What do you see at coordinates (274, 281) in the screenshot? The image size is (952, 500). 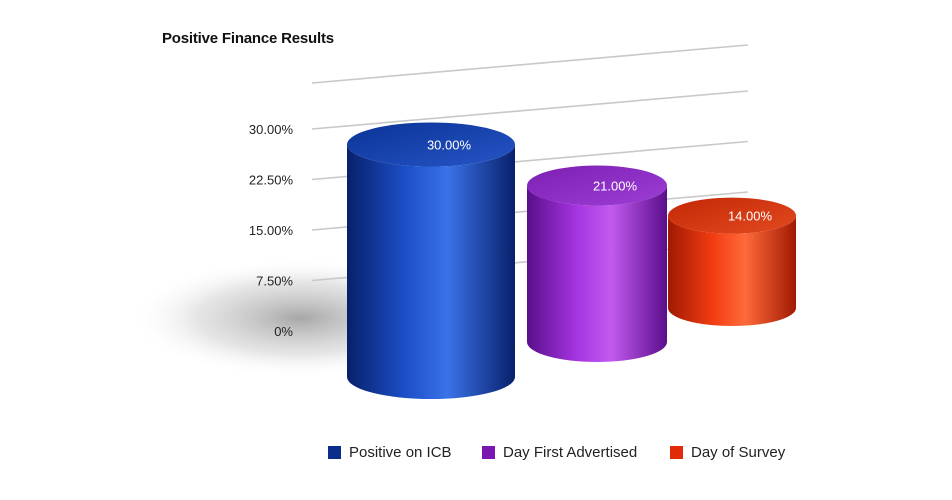 I see `y-tick-label: 7.50%` at bounding box center [274, 281].